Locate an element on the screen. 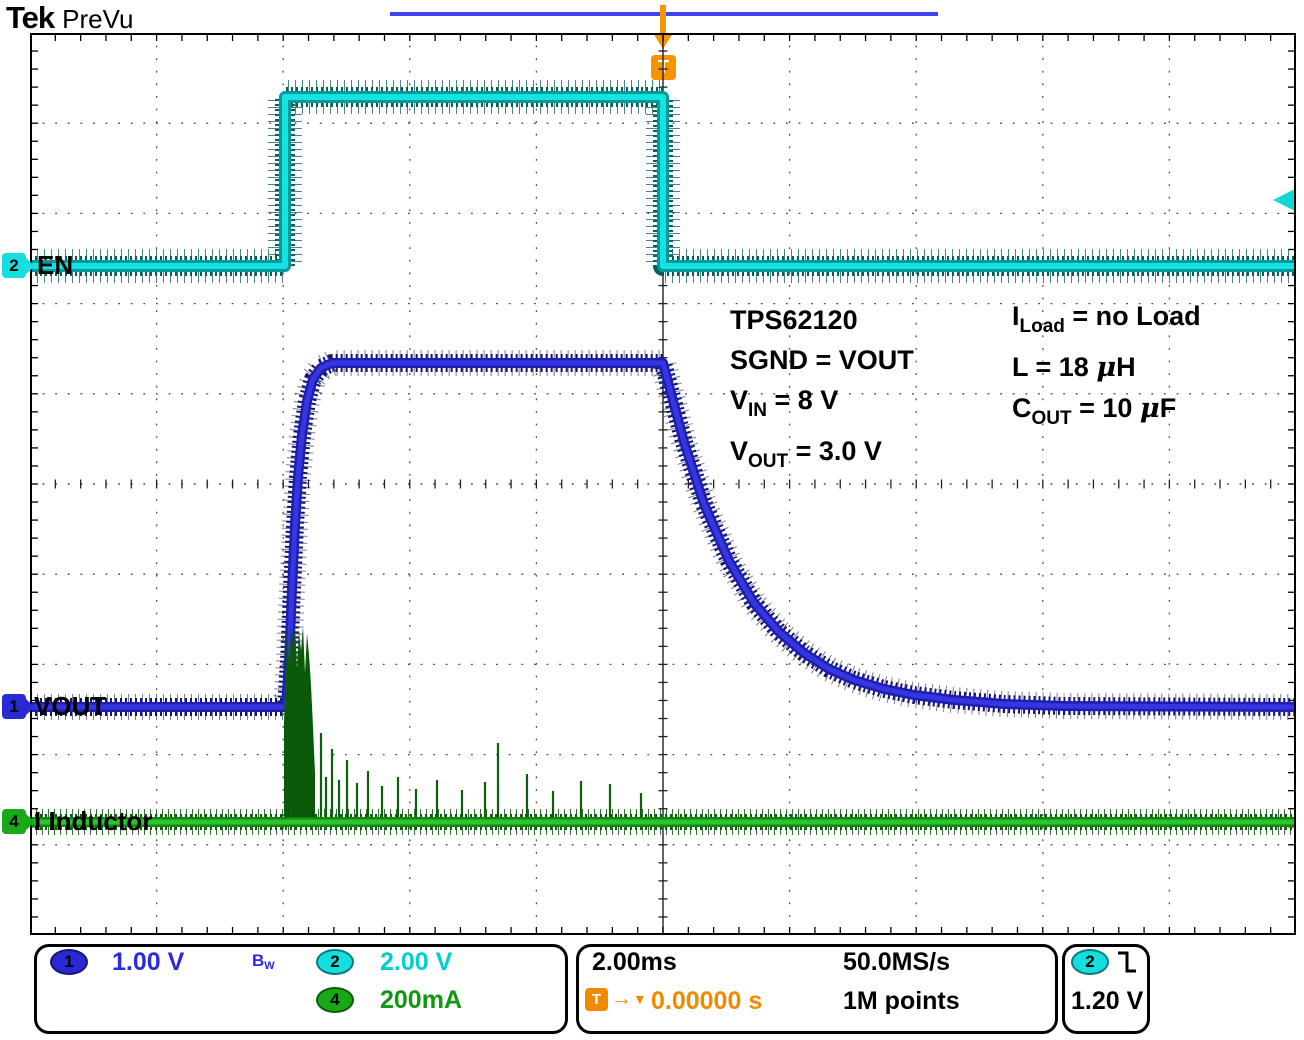  trigger-source-badge: 2 is located at coordinates (1090, 962).